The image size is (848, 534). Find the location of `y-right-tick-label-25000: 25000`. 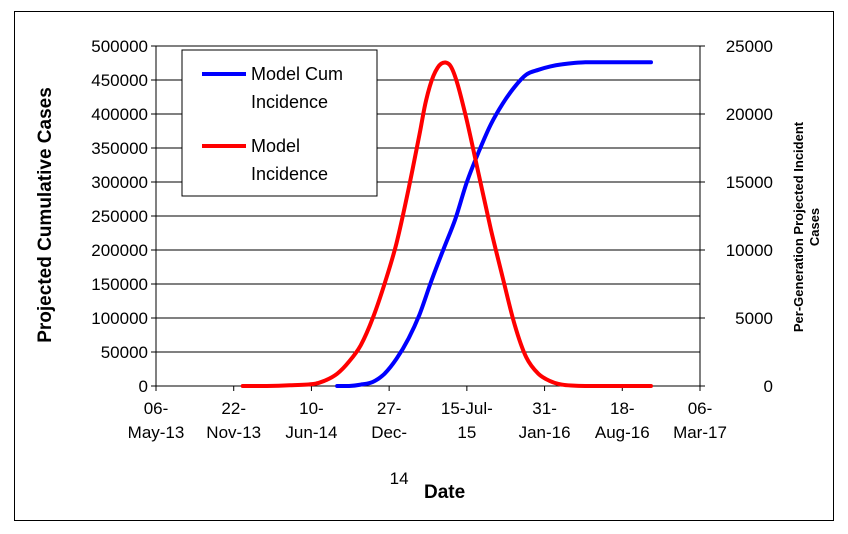

y-right-tick-label-25000: 25000 is located at coordinates (749, 46).